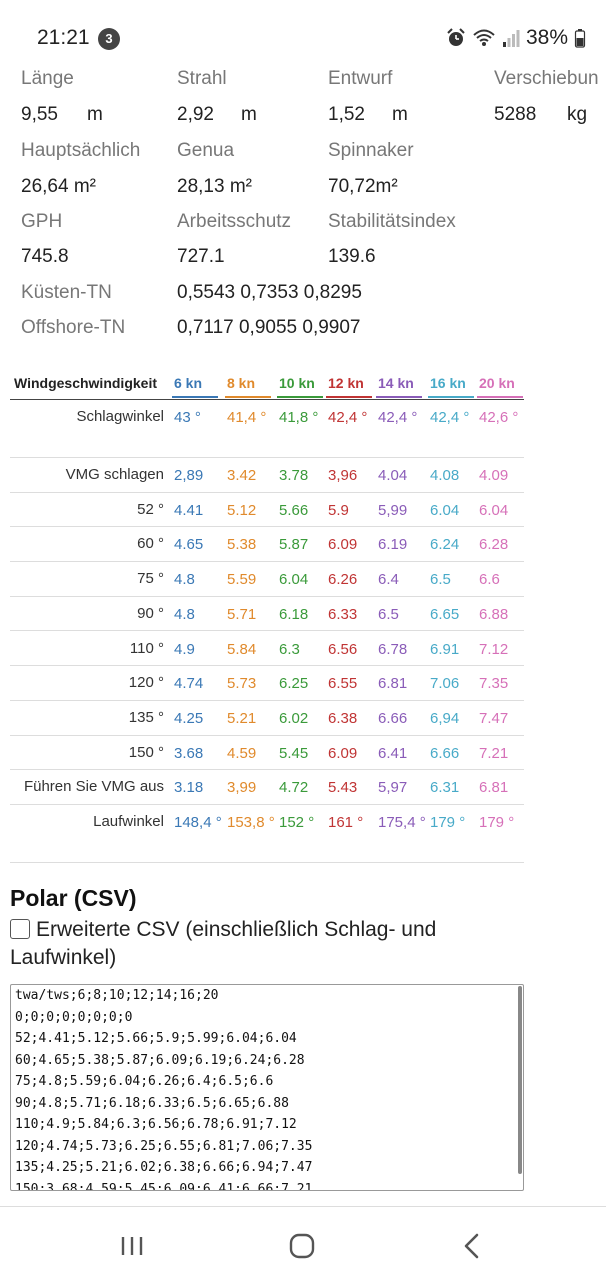  Describe the element at coordinates (440, 580) in the screenshot. I see `table-cell: 6.5` at that location.